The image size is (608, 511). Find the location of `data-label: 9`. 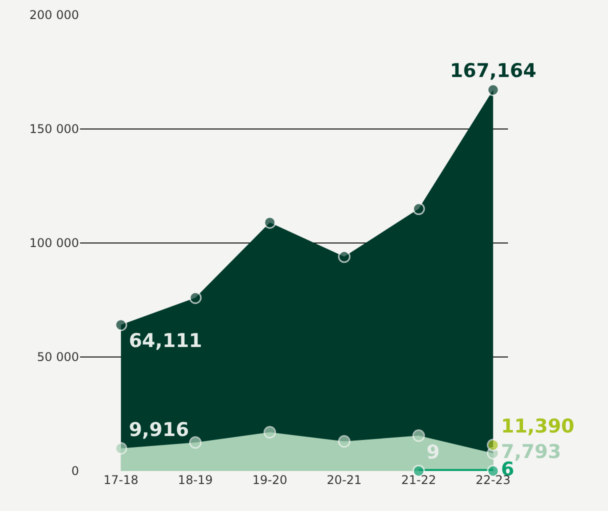

data-label: 9 is located at coordinates (433, 452).